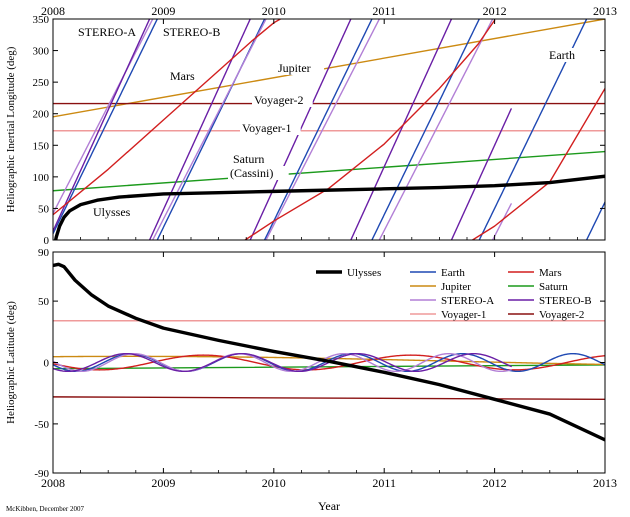  I want to click on y-tick-label: 90, so click(44, 253).